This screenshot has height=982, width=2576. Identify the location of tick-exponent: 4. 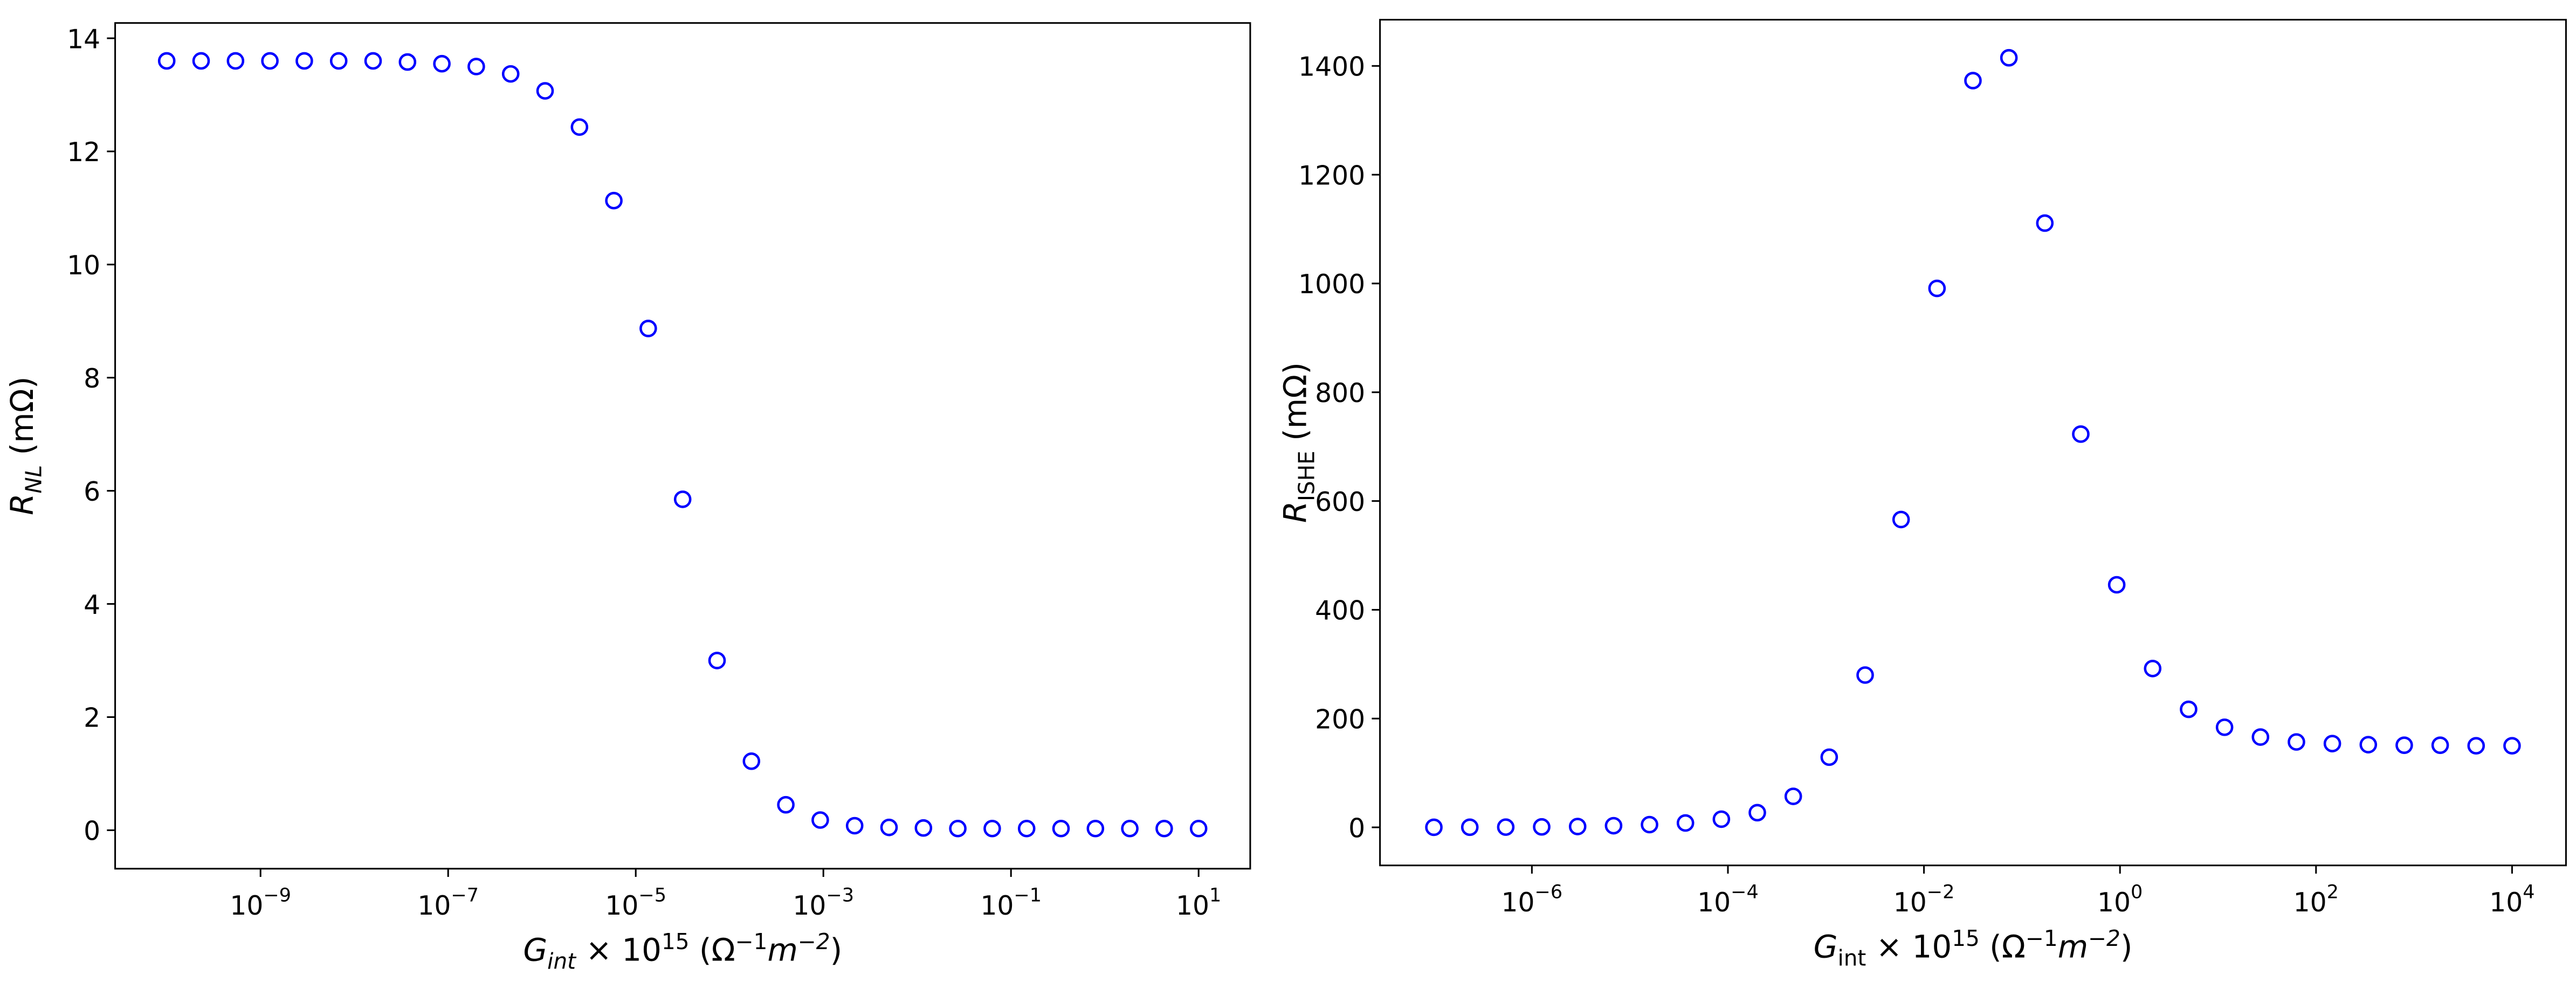
(2528, 892).